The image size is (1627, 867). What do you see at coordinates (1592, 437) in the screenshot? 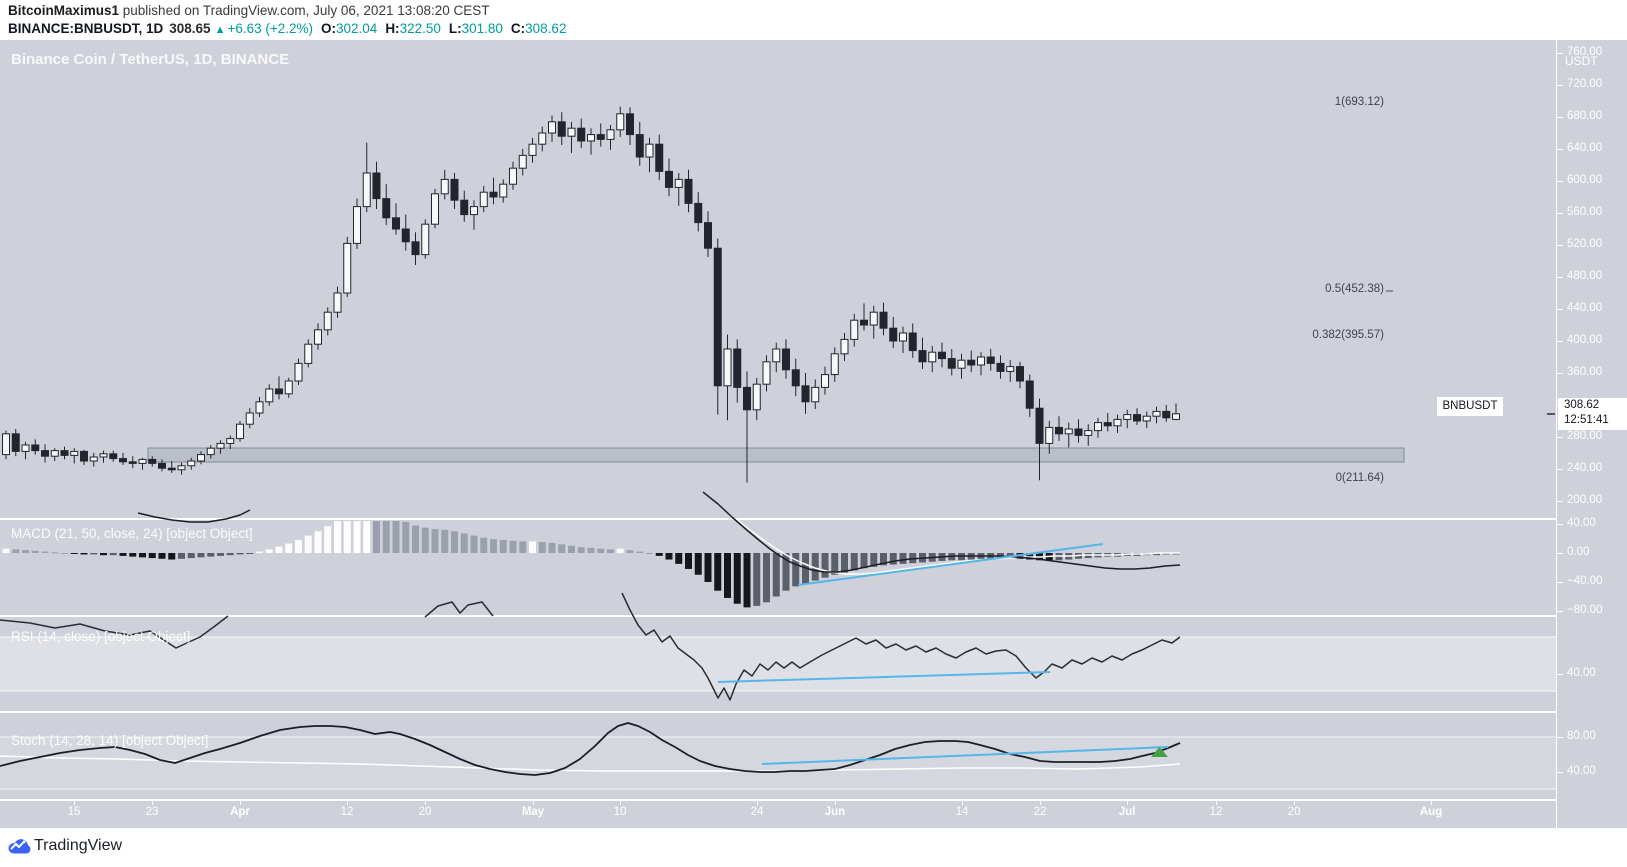
I see `price-tick: 280.00` at bounding box center [1592, 437].